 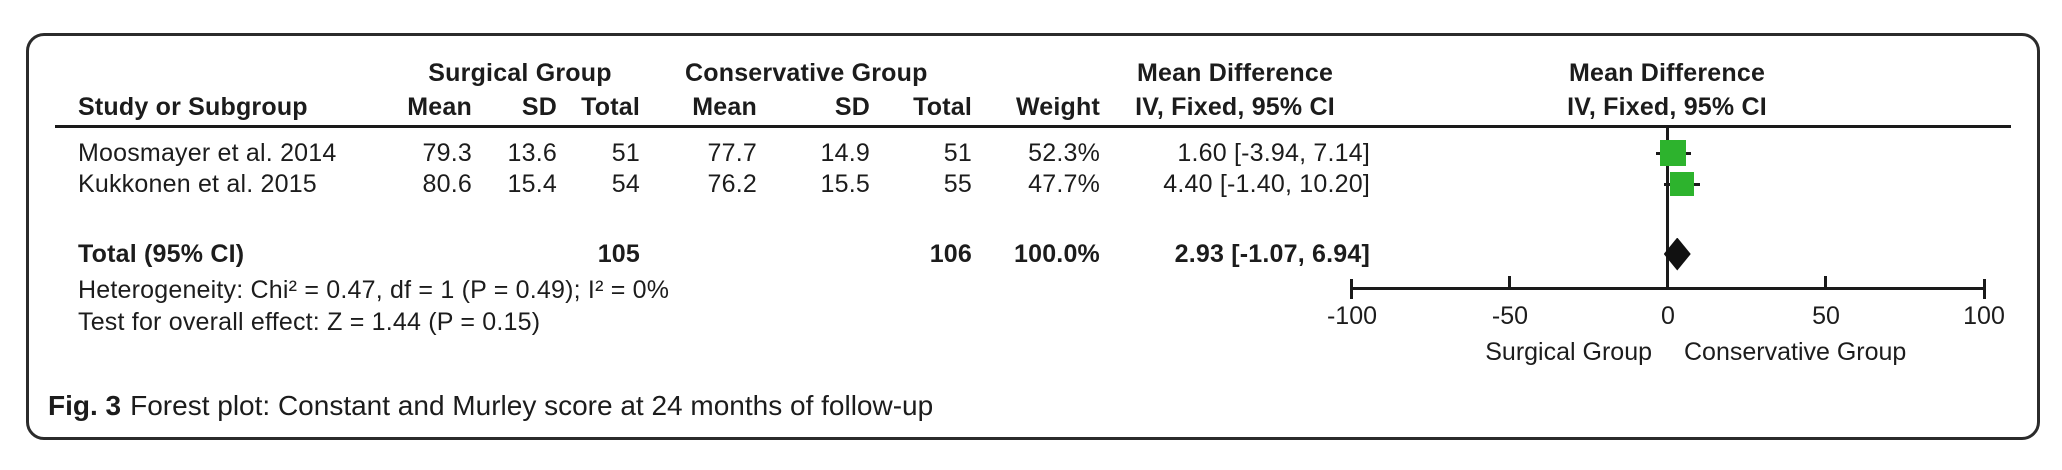 What do you see at coordinates (1984, 316) in the screenshot?
I see `axis-tick-label: 100` at bounding box center [1984, 316].